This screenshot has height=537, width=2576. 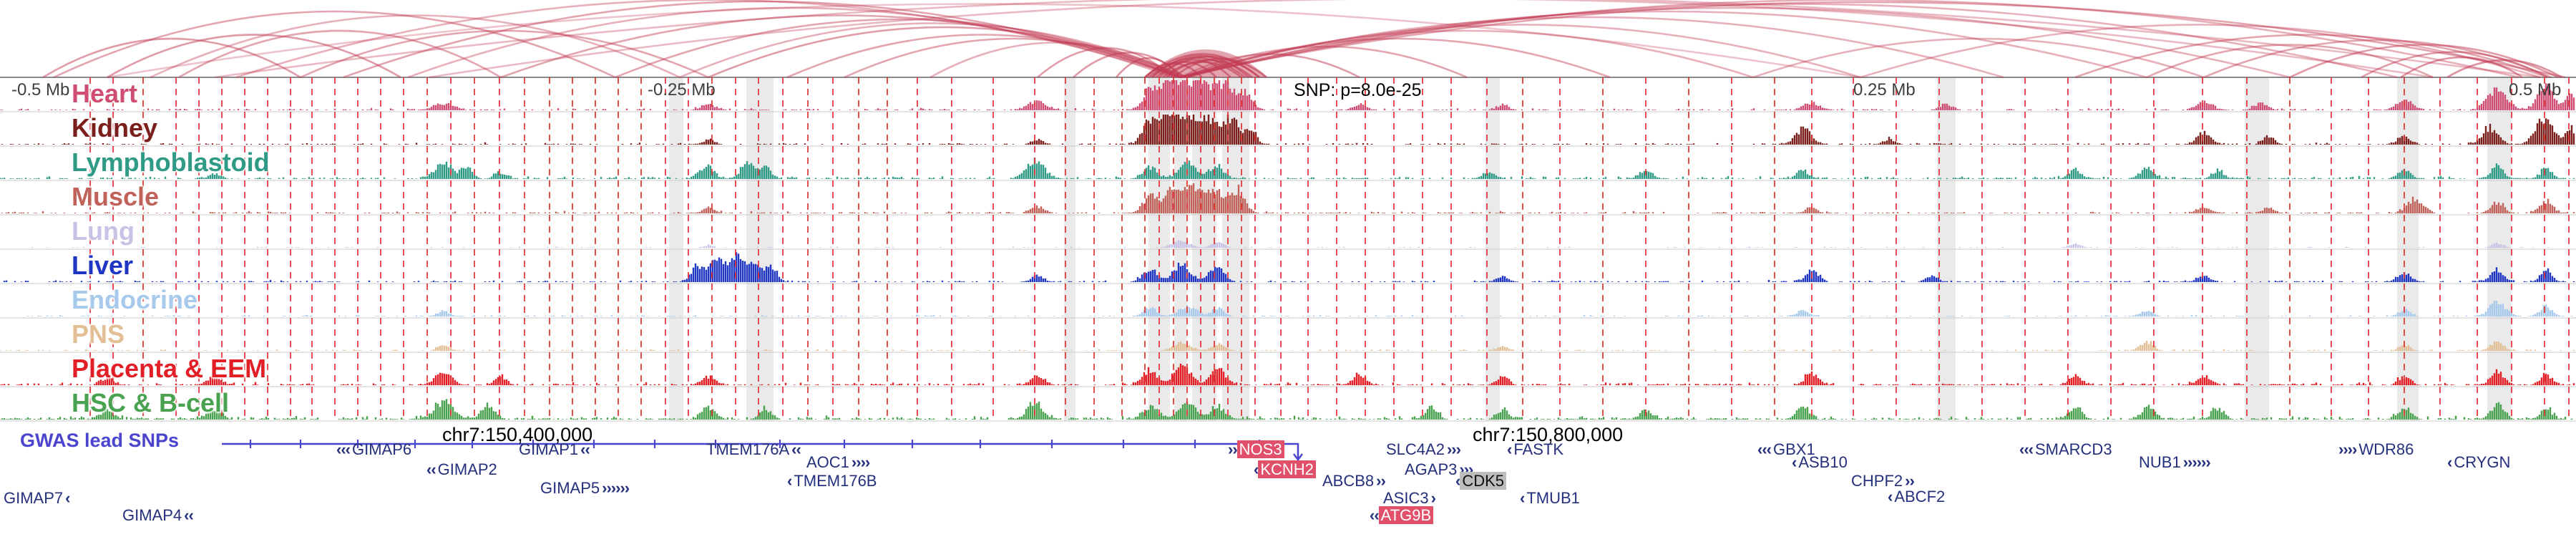 I want to click on ruler-label-snp-p-8-0e-25: SNP: p=8.0e-25, so click(x=1358, y=90).